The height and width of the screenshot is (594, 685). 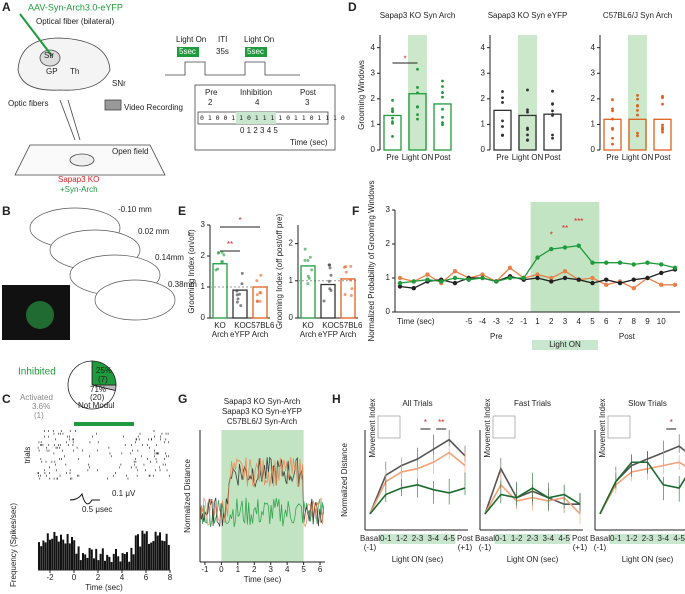 I want to click on chart-title: Sapap3 KO Syn Arch, so click(x=418, y=15).